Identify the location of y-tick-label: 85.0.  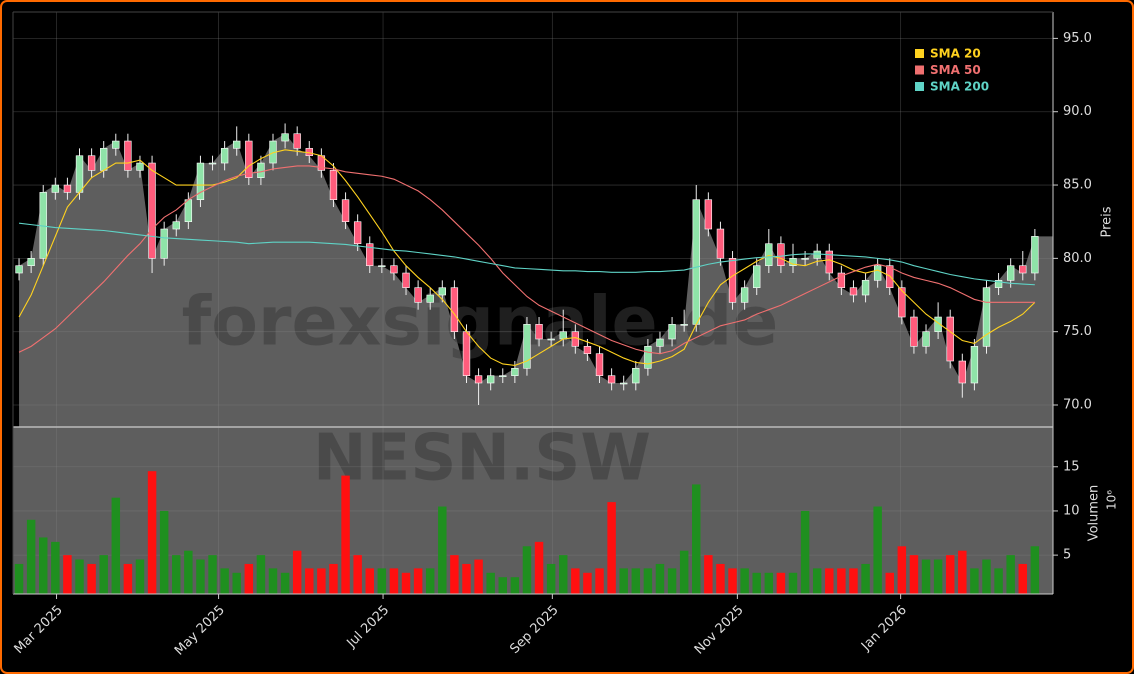
(1077, 185).